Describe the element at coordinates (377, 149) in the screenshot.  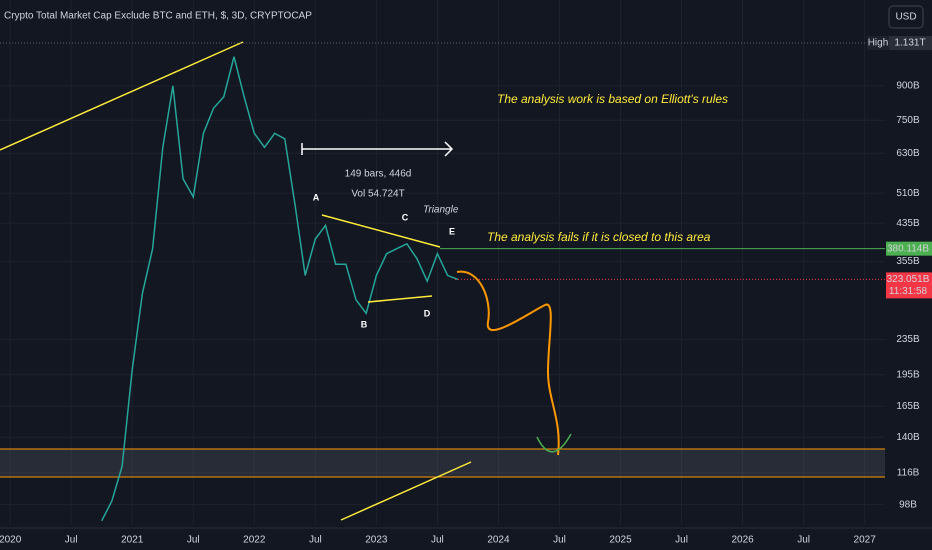
I see `measure-arrow` at that location.